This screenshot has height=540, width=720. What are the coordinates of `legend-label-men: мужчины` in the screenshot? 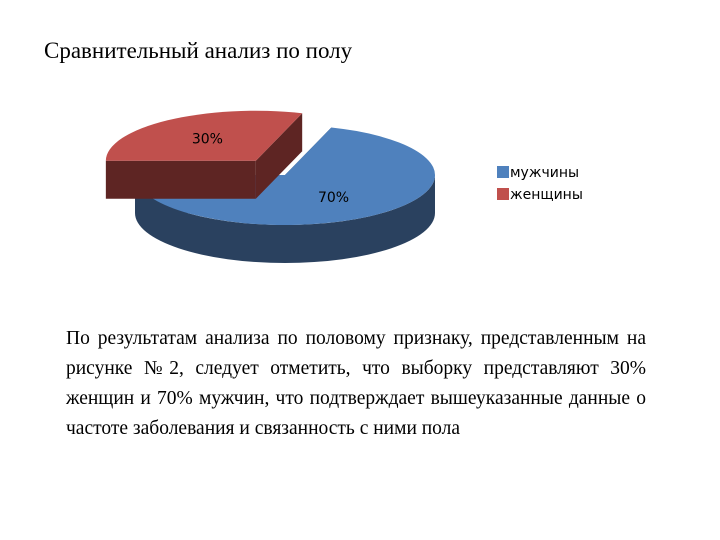 It's located at (544, 173).